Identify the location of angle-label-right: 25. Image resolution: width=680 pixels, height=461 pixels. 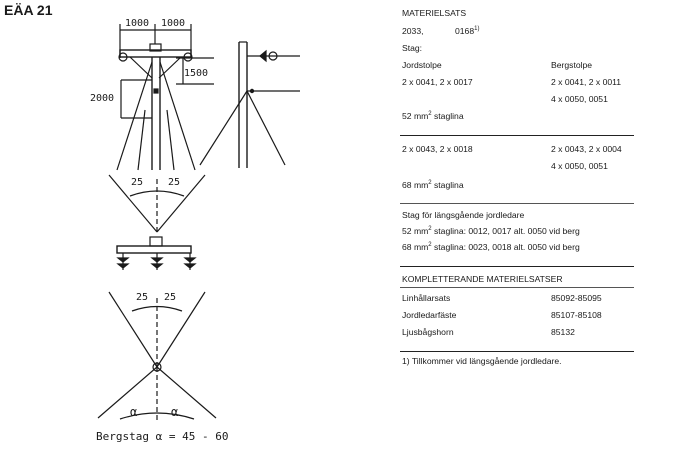
(174, 182).